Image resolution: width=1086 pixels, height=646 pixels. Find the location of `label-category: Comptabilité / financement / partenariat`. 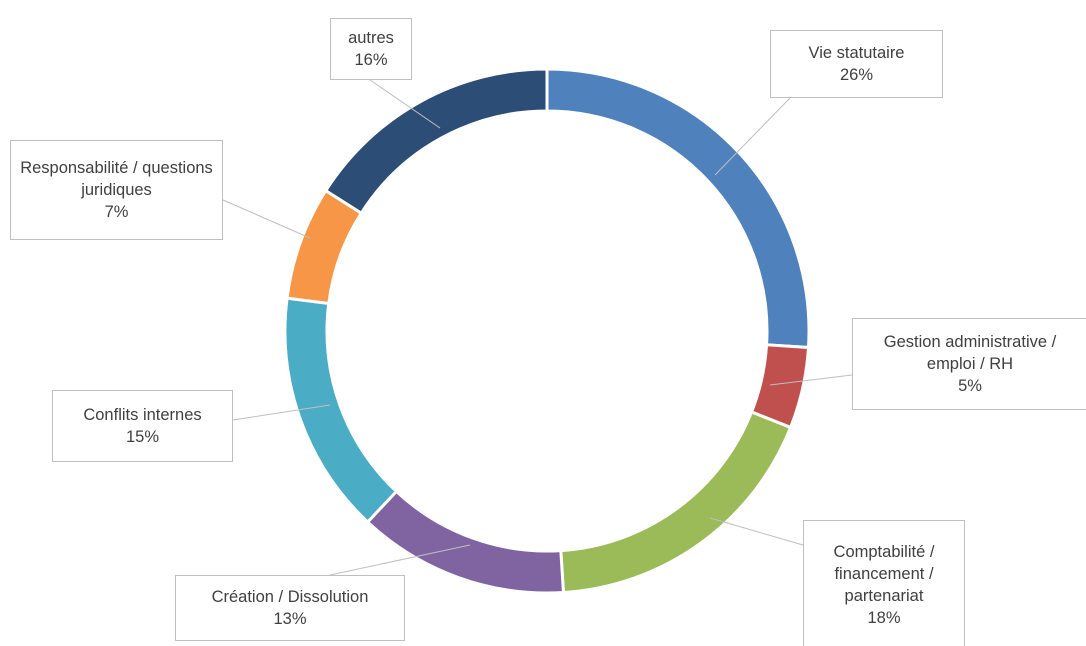

label-category: Comptabilité / financement / partenariat is located at coordinates (884, 574).